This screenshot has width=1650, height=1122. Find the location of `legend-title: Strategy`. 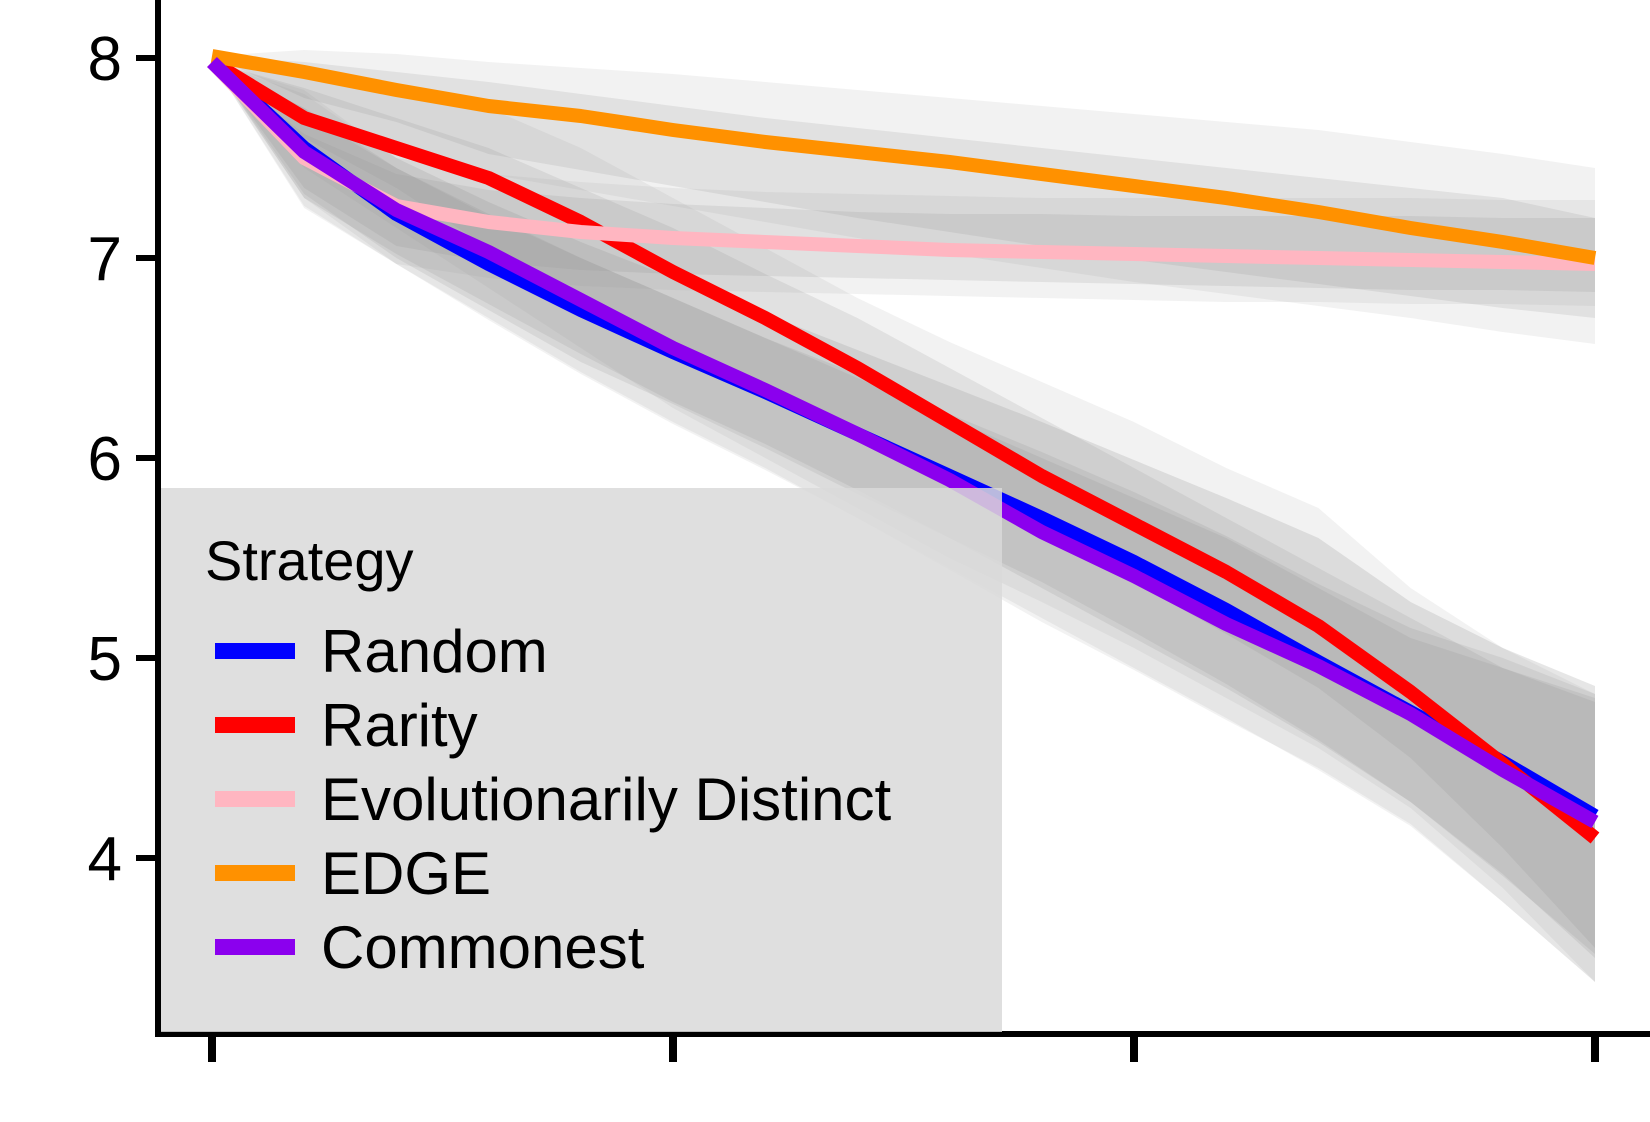

legend-title: Strategy is located at coordinates (309, 560).